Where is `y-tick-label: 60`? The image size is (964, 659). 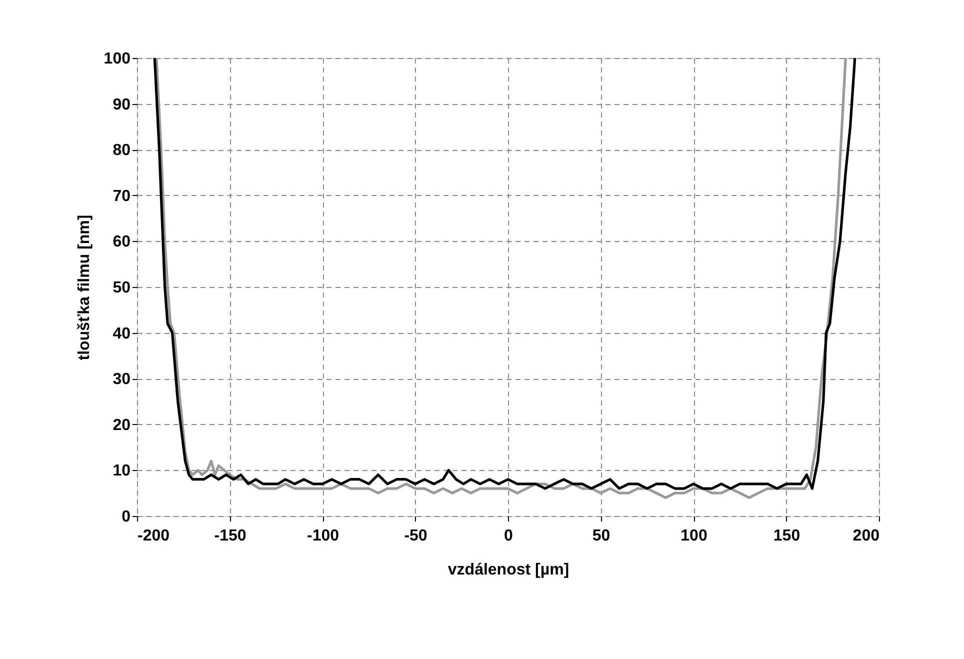 y-tick-label: 60 is located at coordinates (121, 242).